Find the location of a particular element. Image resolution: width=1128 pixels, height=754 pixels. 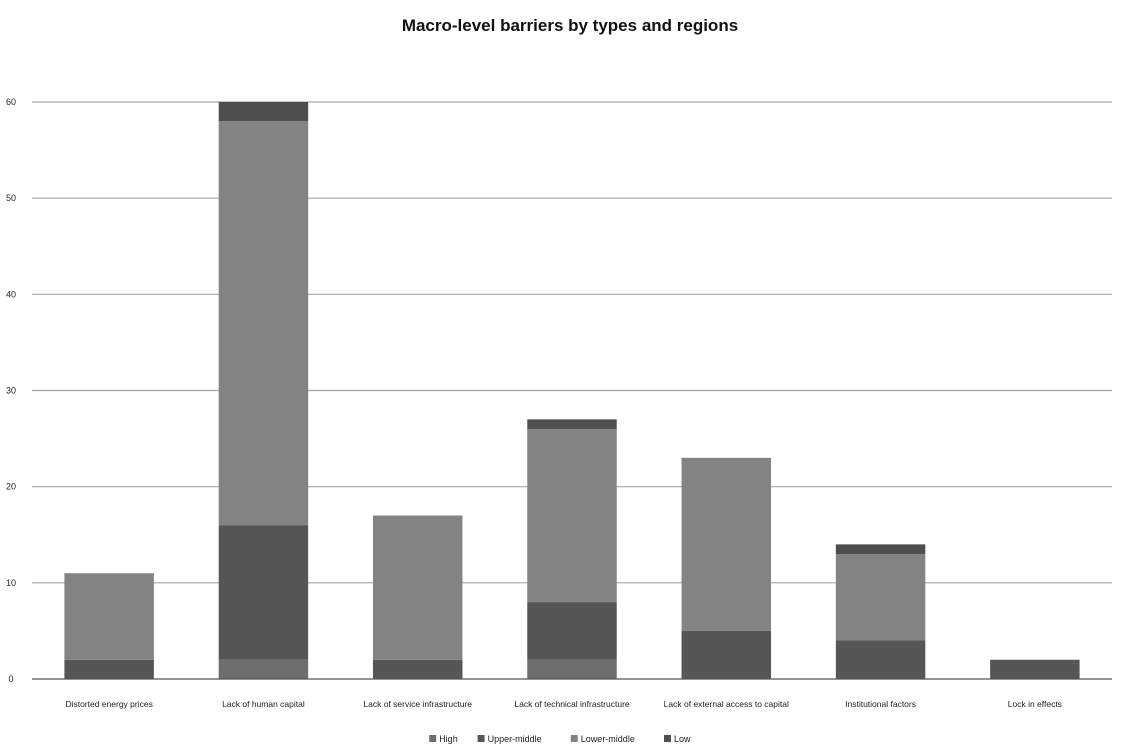

legend-label: Upper-middle is located at coordinates (515, 739).